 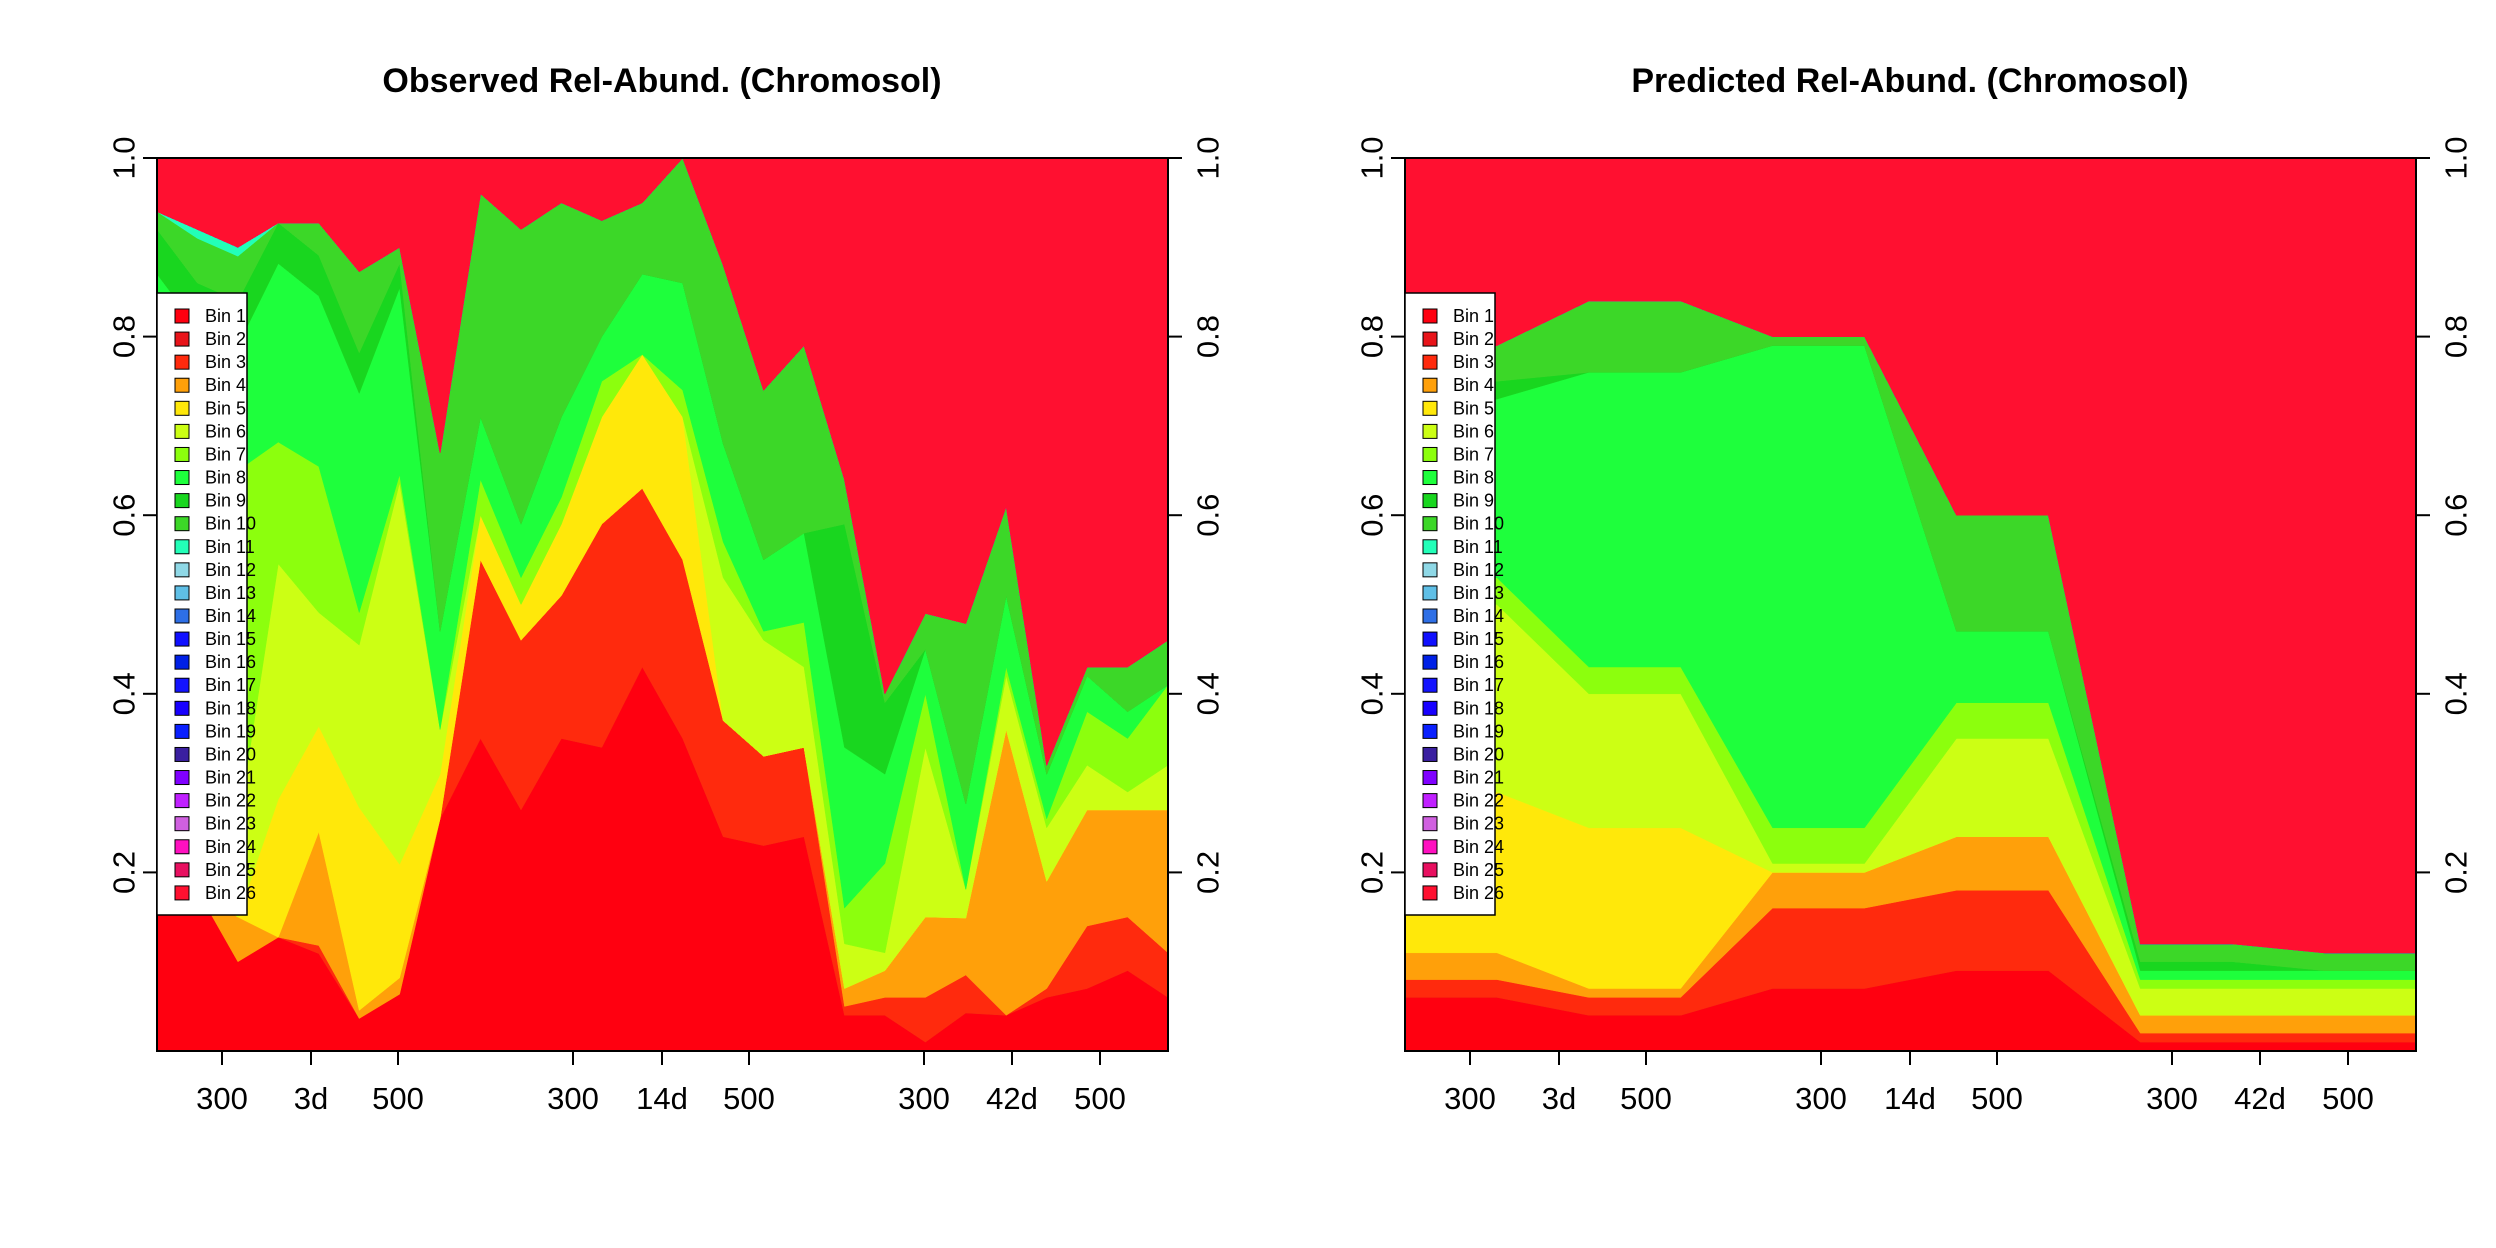 What do you see at coordinates (661, 81) in the screenshot?
I see `observed-title: Observed Rel-Abund. (Chromosol)` at bounding box center [661, 81].